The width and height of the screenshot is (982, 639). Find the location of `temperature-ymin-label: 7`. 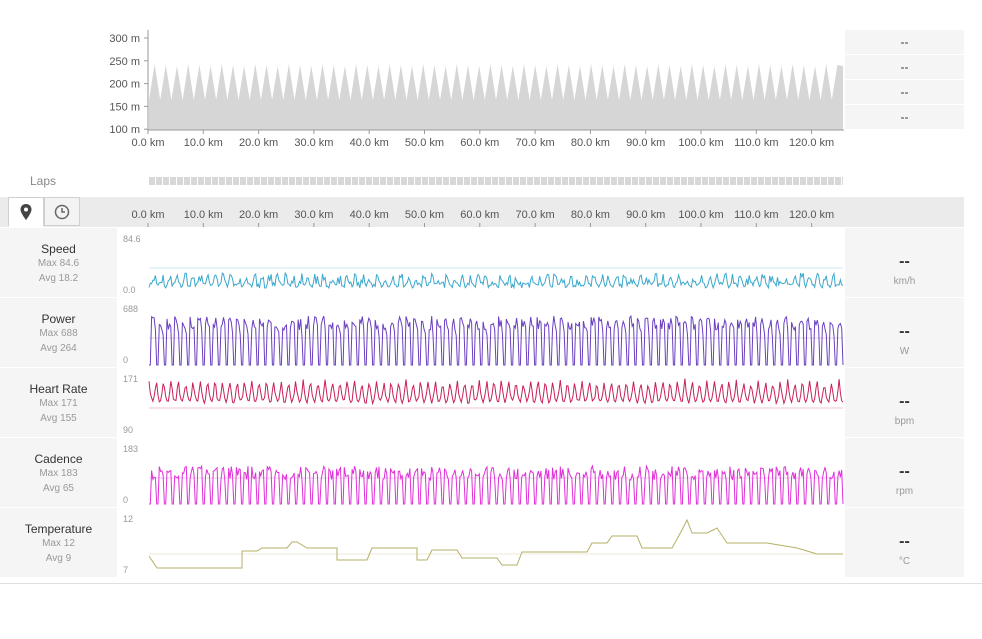

temperature-ymin-label: 7 is located at coordinates (125, 570).